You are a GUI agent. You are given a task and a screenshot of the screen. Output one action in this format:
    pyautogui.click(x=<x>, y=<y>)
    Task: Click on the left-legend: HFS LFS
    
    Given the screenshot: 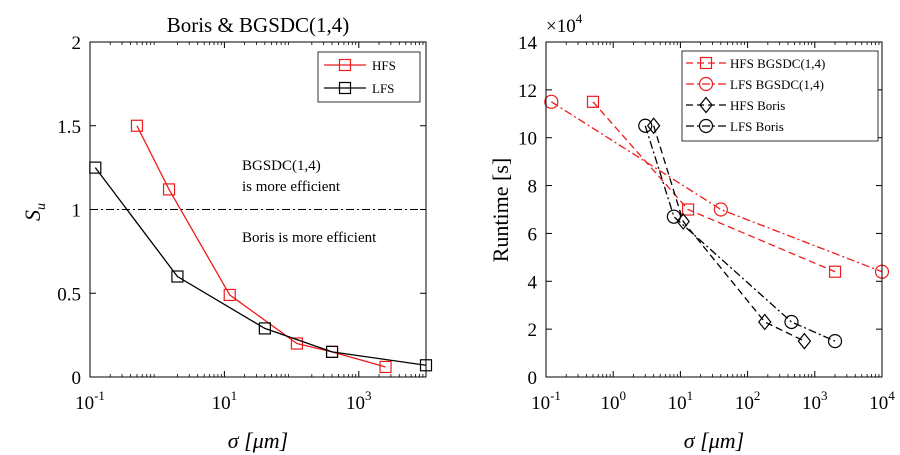 What is the action you would take?
    pyautogui.click(x=369, y=77)
    